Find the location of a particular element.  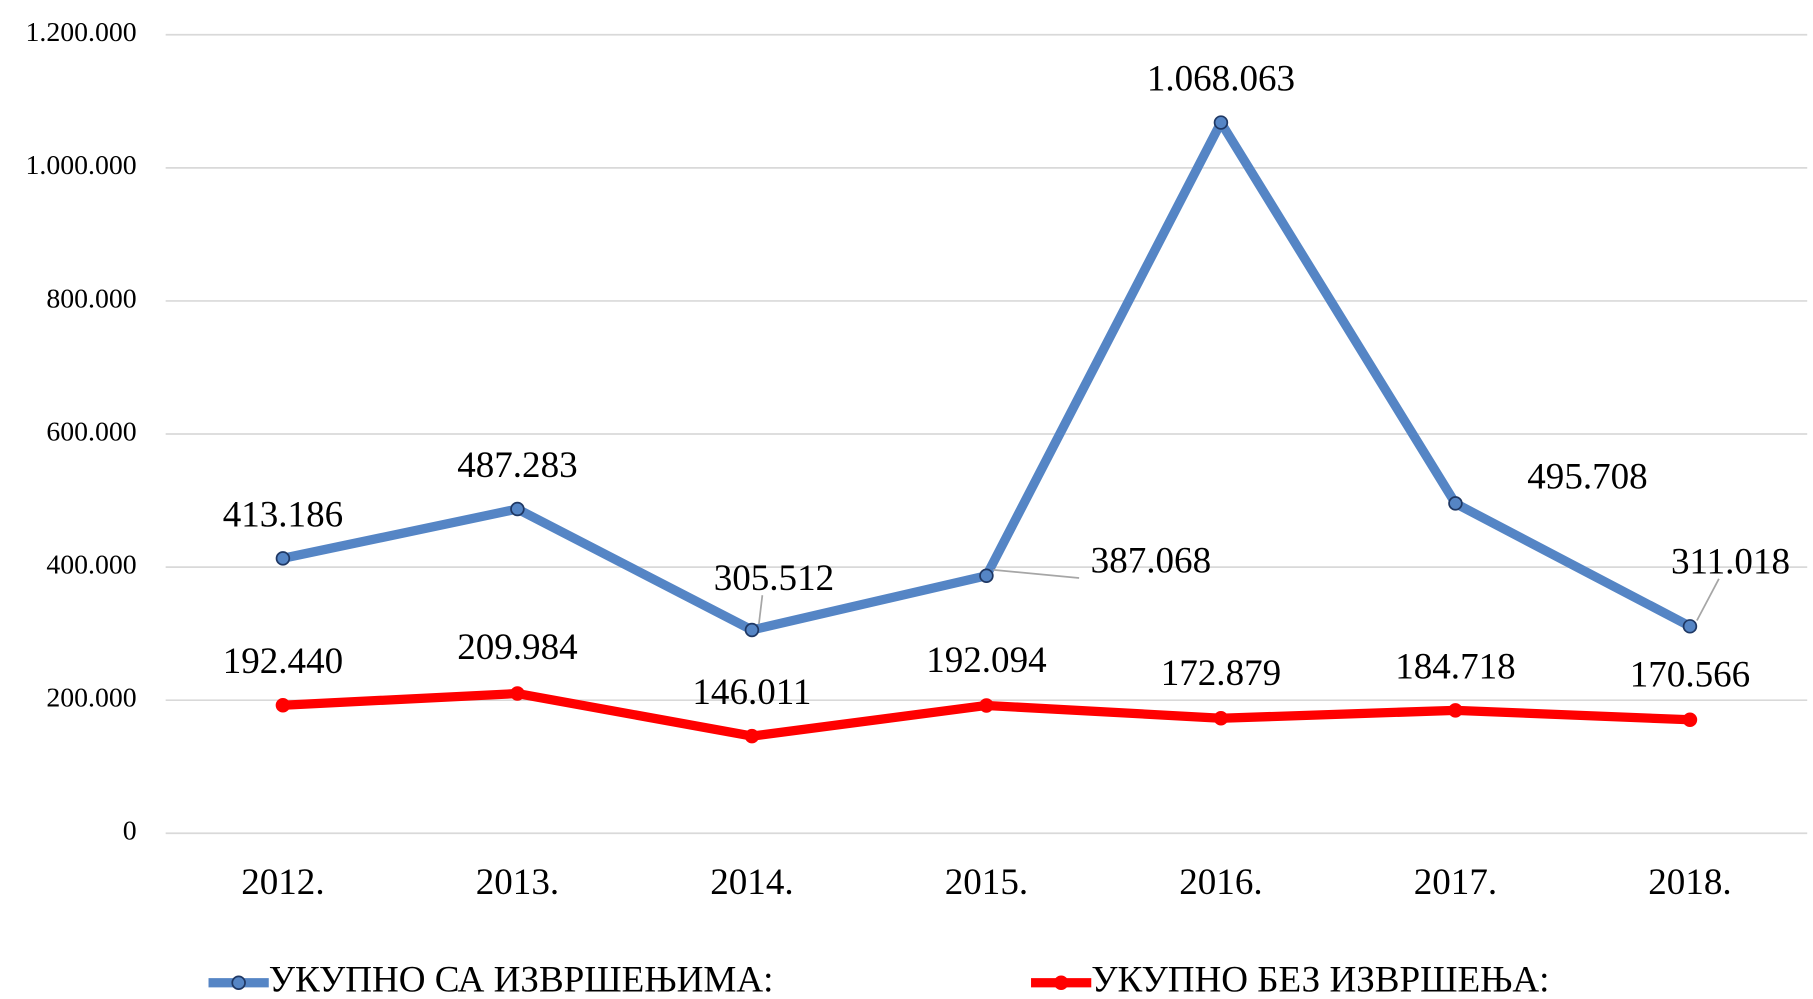

y-tick-label: 200.000 is located at coordinates (91, 698).